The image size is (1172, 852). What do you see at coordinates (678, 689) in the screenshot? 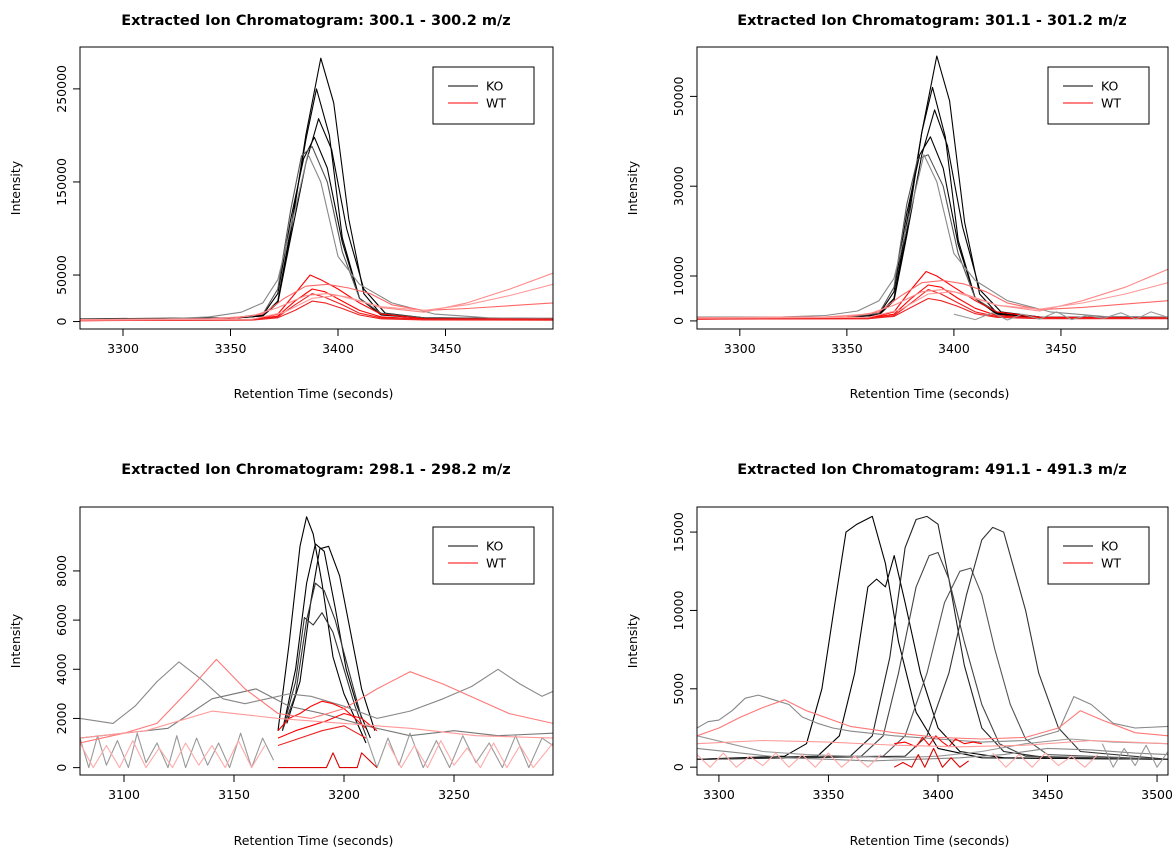
I see `y-tick-label: 5000` at bounding box center [678, 689].